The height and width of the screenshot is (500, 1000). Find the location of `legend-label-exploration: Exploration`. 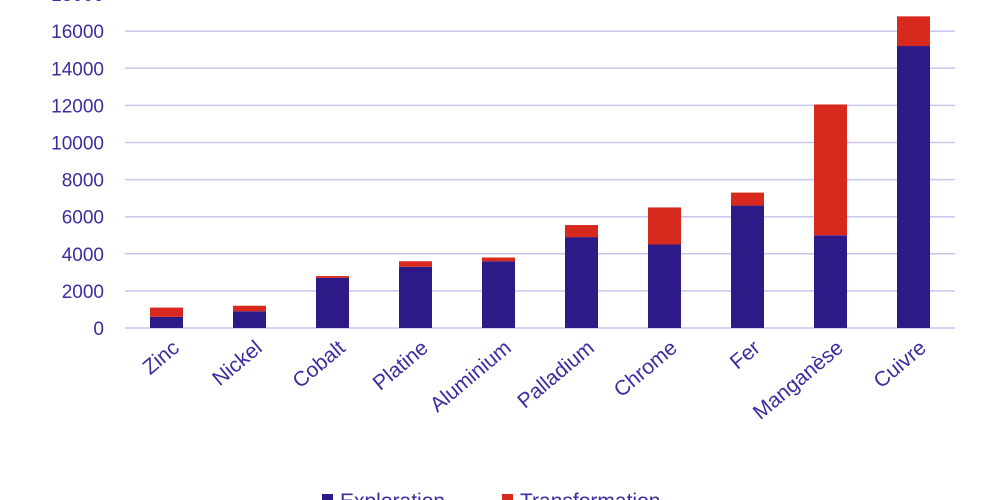

legend-label-exploration: Exploration is located at coordinates (392, 495).